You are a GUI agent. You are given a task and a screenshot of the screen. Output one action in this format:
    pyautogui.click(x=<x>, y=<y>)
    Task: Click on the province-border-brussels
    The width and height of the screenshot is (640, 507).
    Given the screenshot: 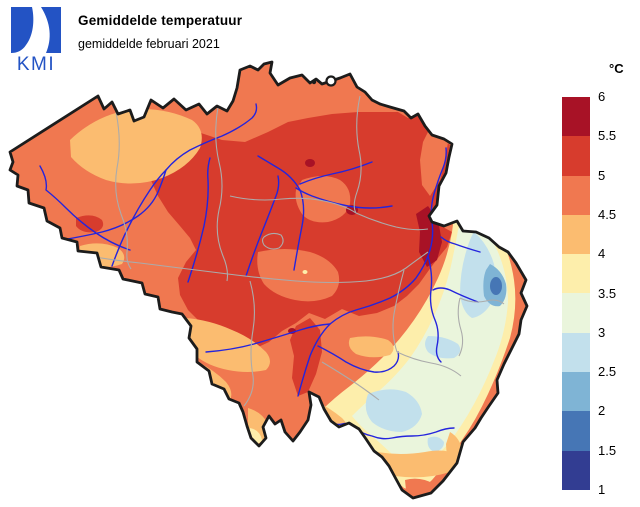 What is the action you would take?
    pyautogui.click(x=272, y=241)
    